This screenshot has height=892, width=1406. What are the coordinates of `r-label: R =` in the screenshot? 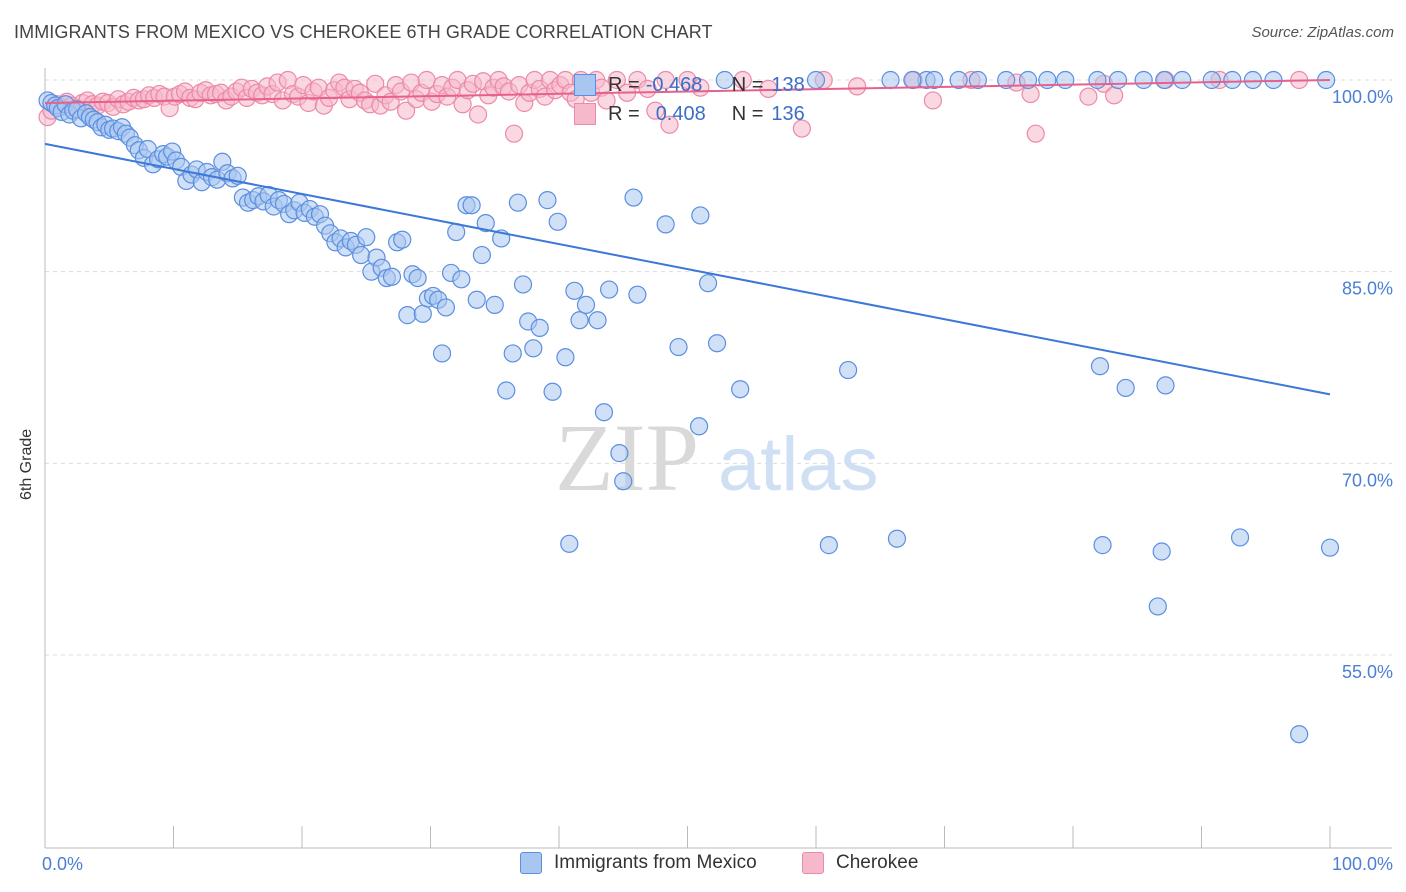 It's located at (624, 113).